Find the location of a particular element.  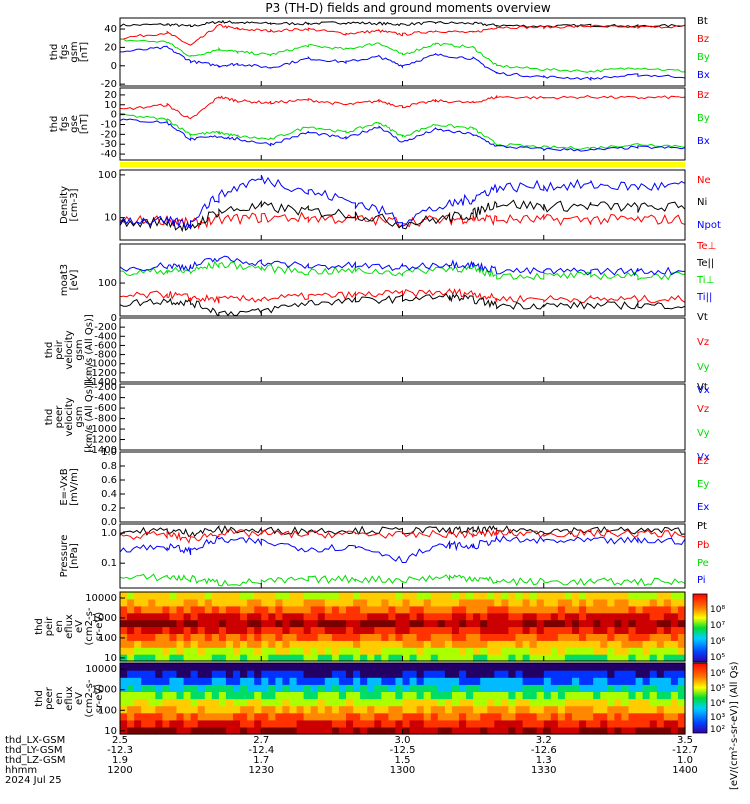

ylabel-line: [mV/m] is located at coordinates (74, 487).